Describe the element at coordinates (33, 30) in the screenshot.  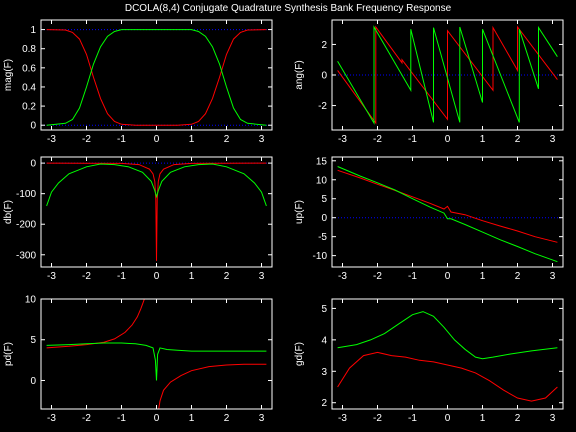
I see `y-tick-label: 1` at that location.